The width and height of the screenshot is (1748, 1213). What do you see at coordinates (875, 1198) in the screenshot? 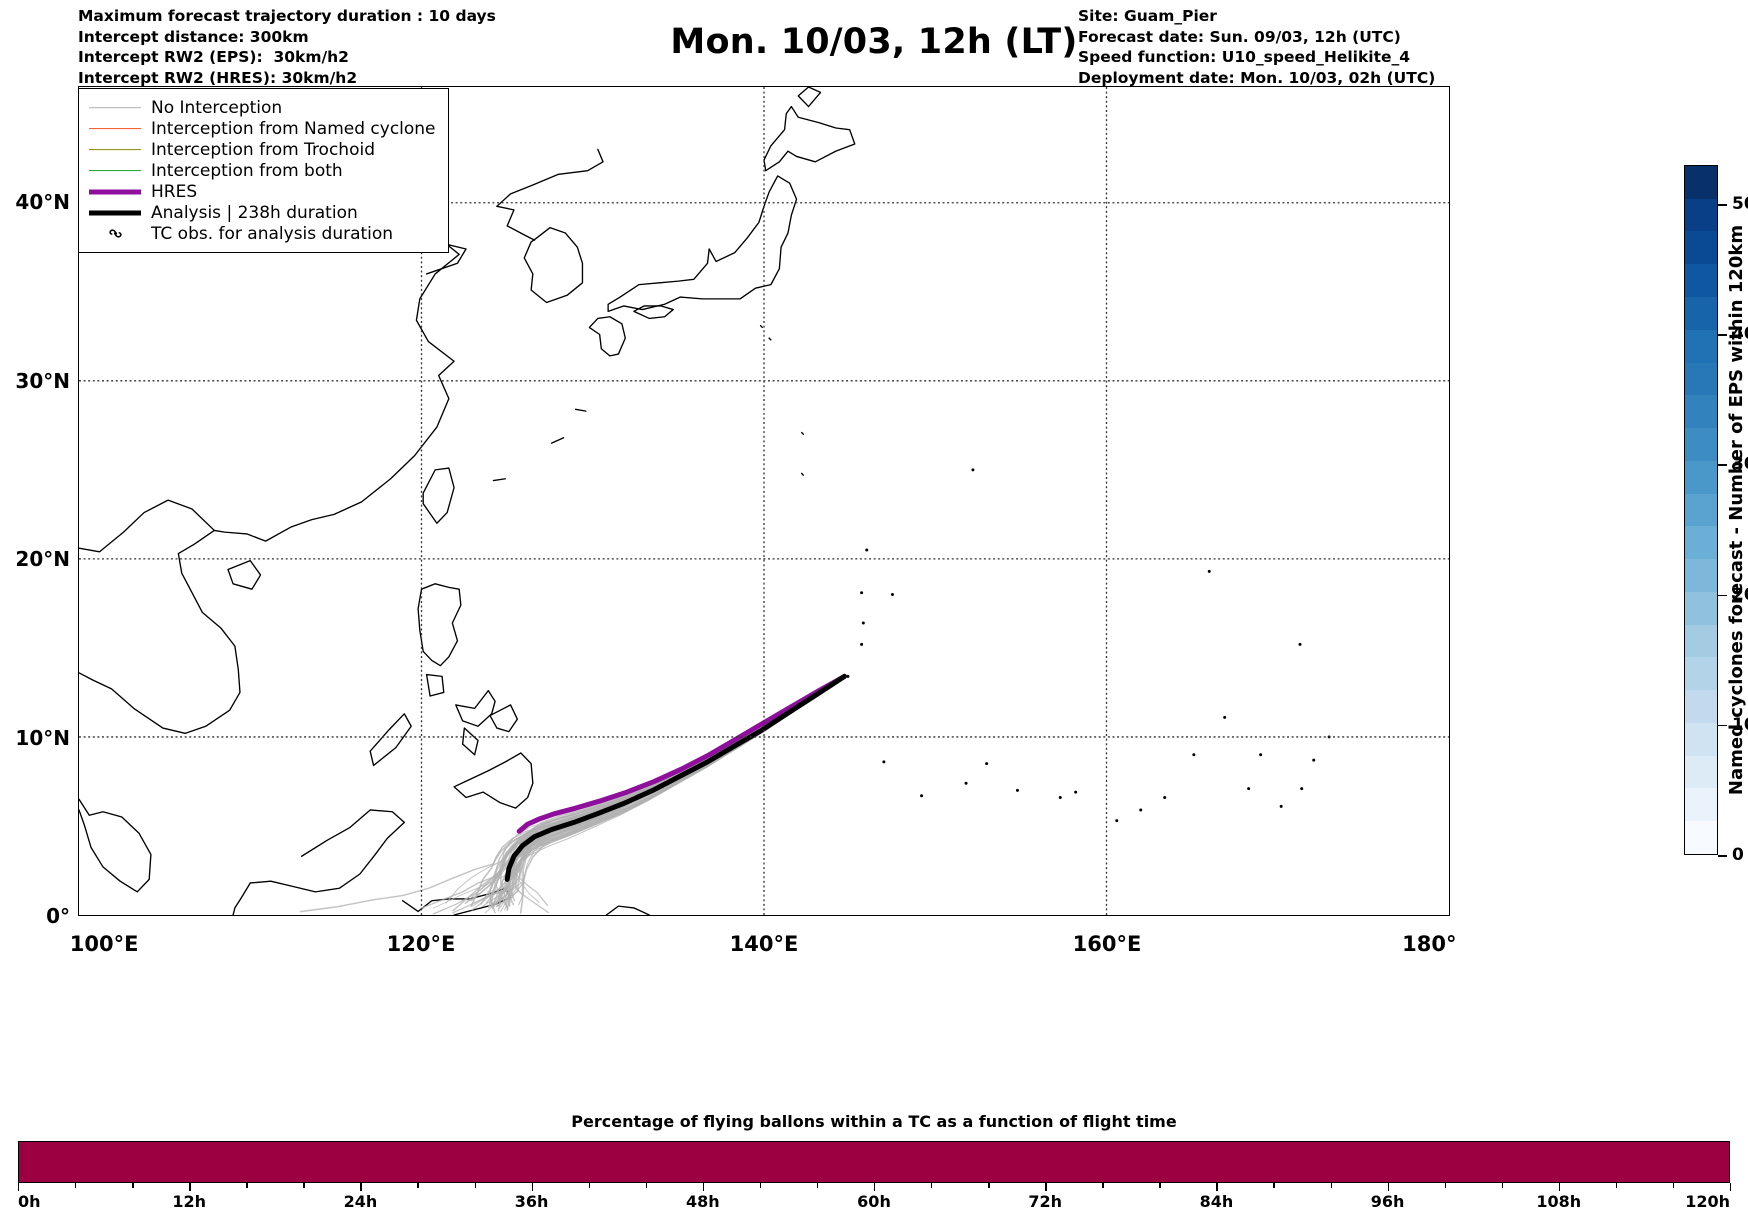
I see `percentage-bar-axis: 0h 12h 24h 36h 48h 60h 72h 84h 96h 108h 120h` at bounding box center [875, 1198].